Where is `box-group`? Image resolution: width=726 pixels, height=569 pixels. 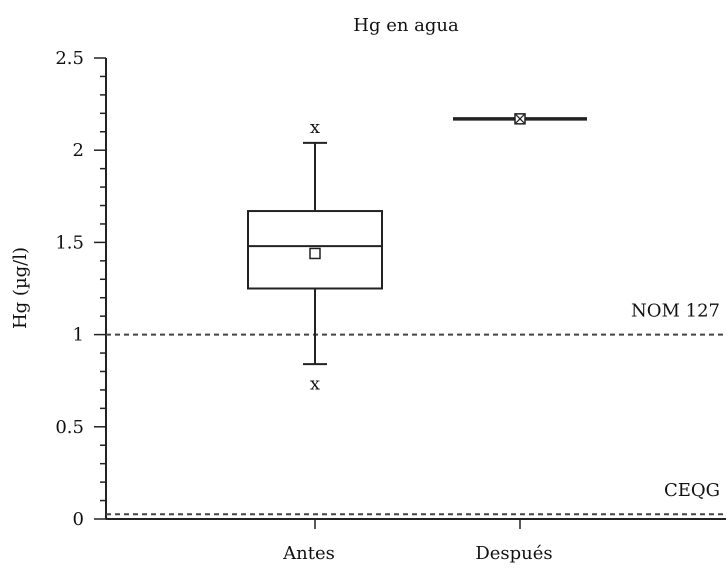 box-group is located at coordinates (520, 119).